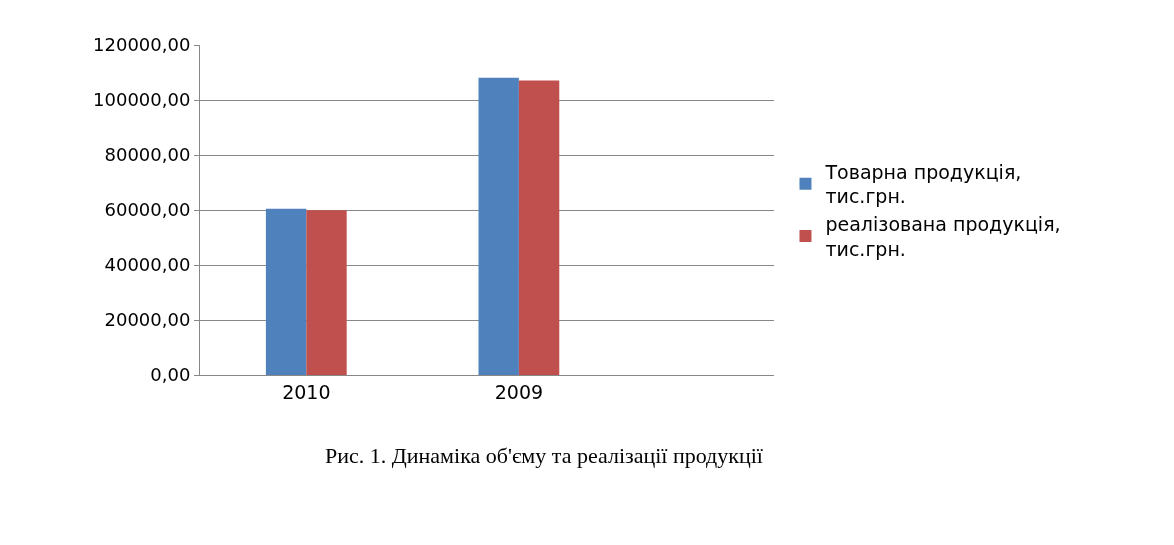 The image size is (1174, 545). What do you see at coordinates (170, 375) in the screenshot?
I see `y-tick-label: 0,00` at bounding box center [170, 375].